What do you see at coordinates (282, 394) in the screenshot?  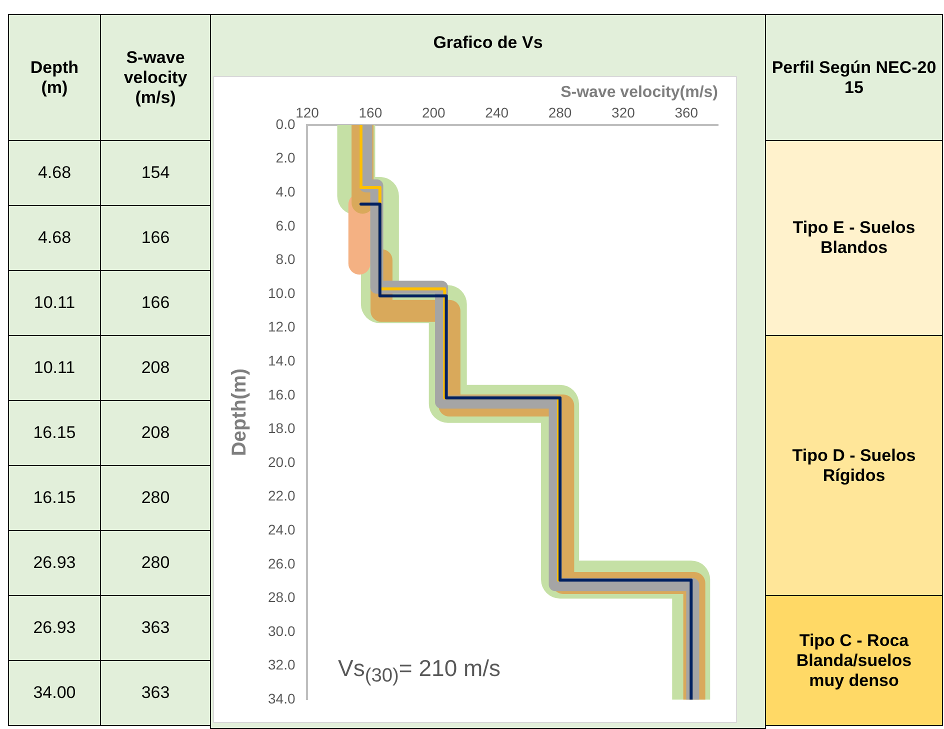 I see `y-tick-label: 16.0` at bounding box center [282, 394].